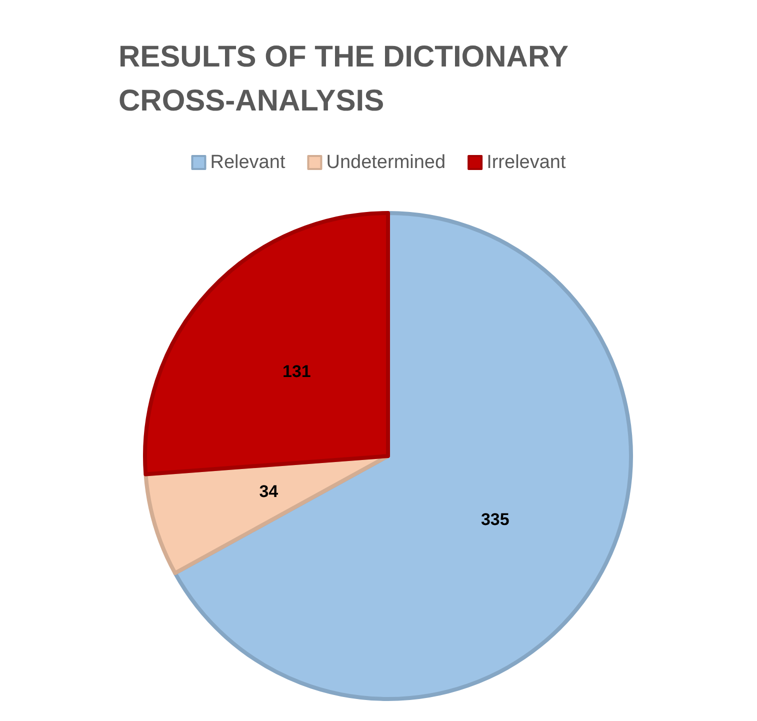  Describe the element at coordinates (248, 162) in the screenshot. I see `legend-label: Relevant` at that location.